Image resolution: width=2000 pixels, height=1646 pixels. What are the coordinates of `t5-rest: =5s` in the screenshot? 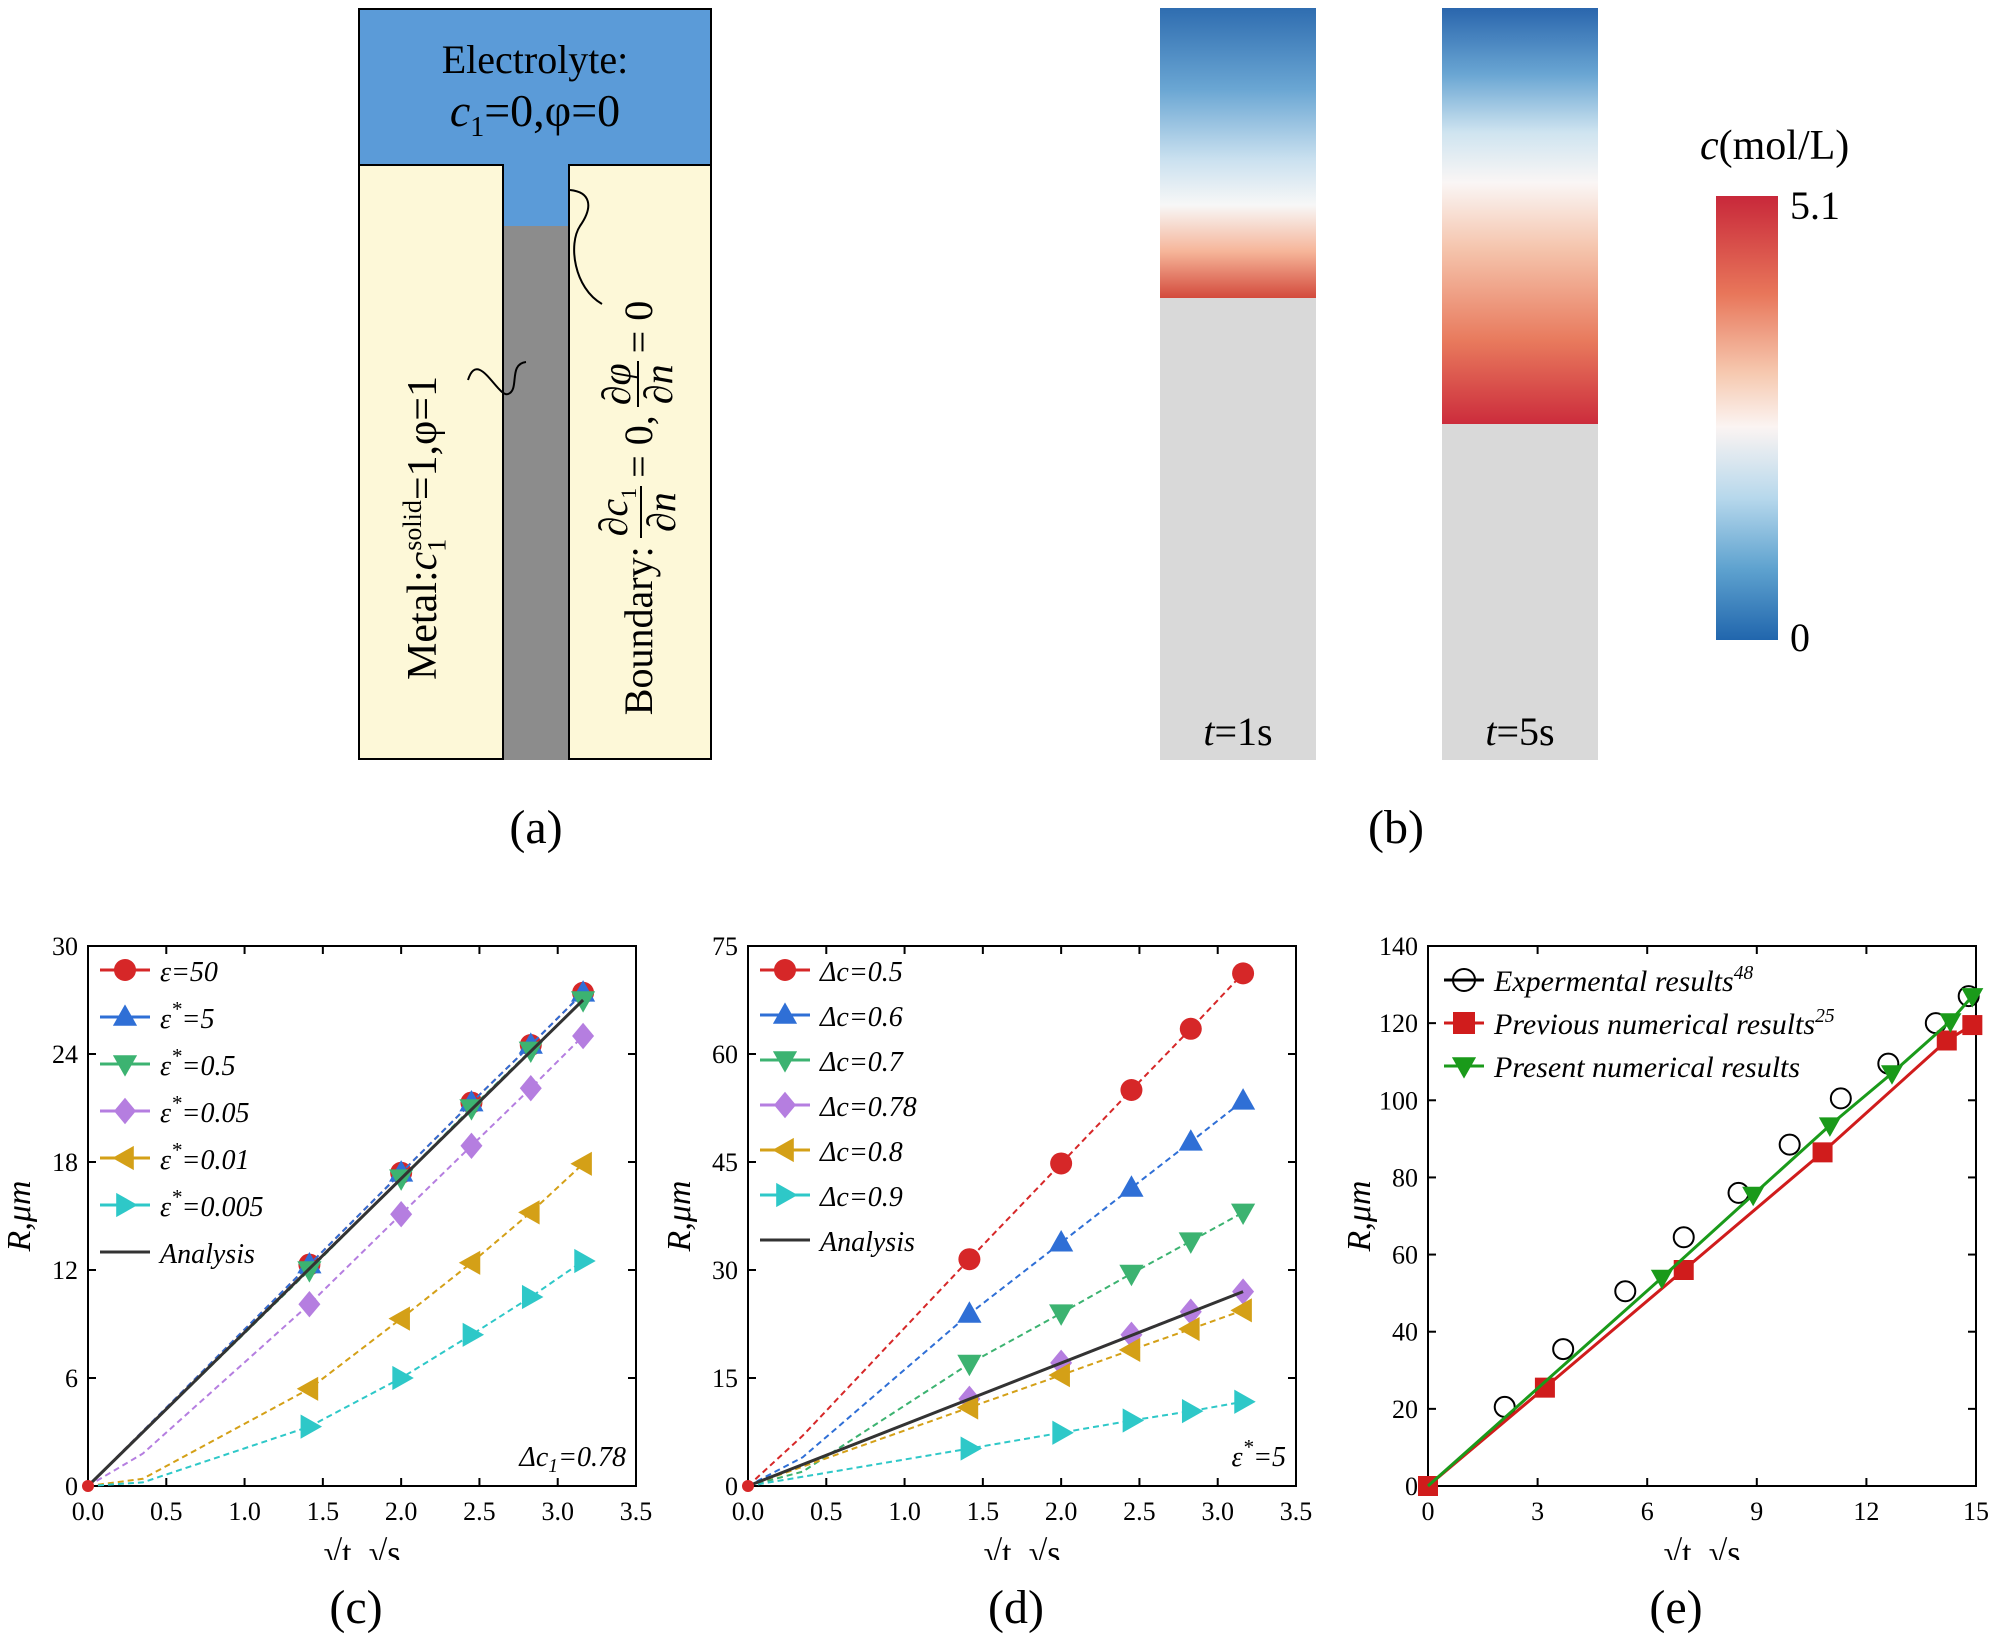 It's located at (1525, 731).